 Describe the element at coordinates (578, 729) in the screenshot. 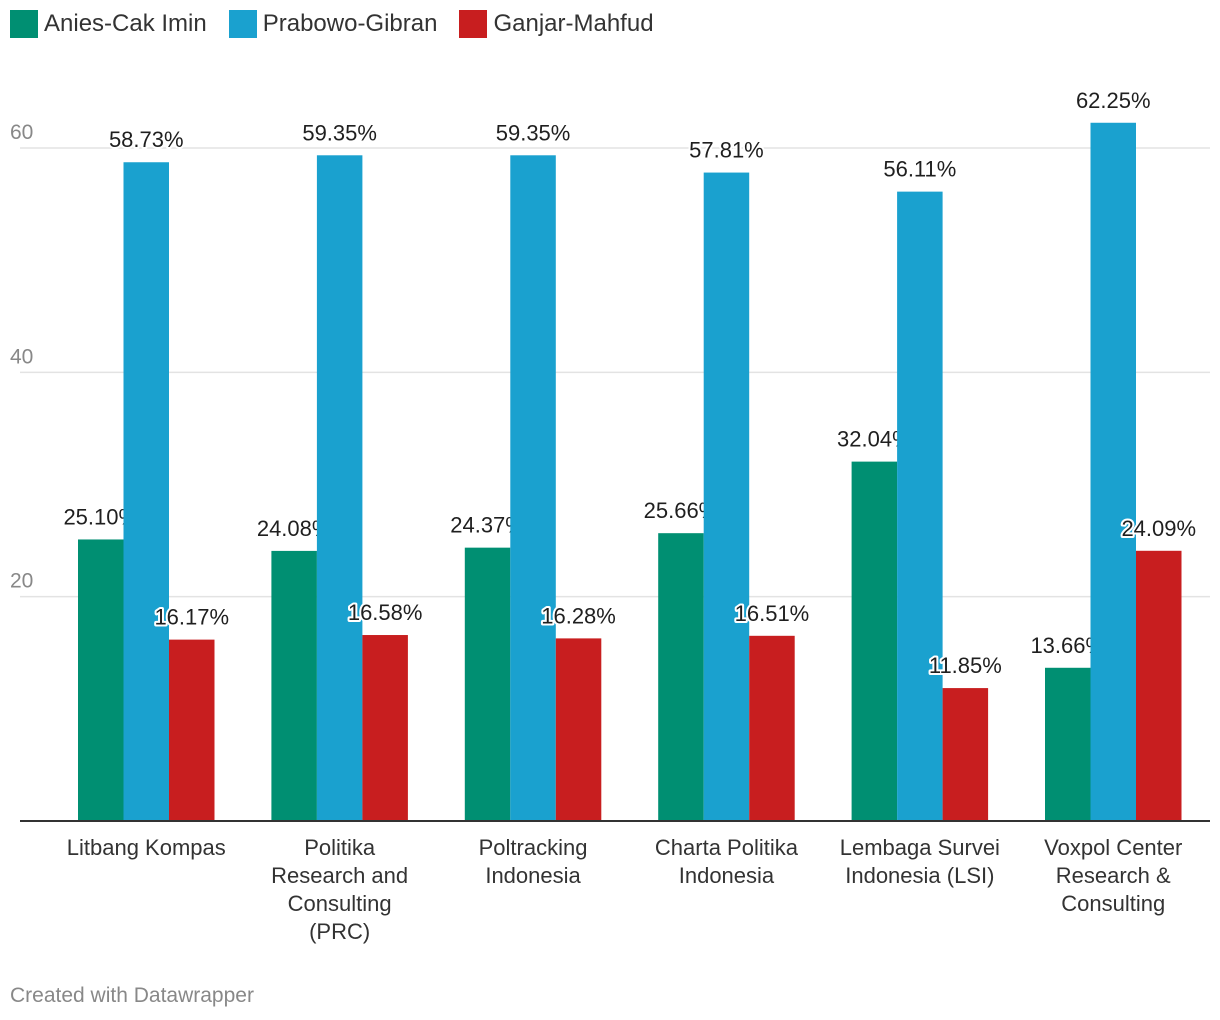

I see `bar-ganjar-mahfud-poltracking-indonesia` at that location.